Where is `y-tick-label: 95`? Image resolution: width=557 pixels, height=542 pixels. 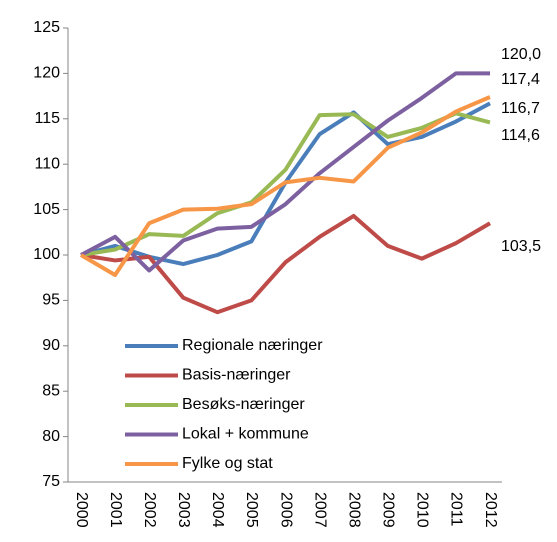 y-tick-label: 95 is located at coordinates (51, 300).